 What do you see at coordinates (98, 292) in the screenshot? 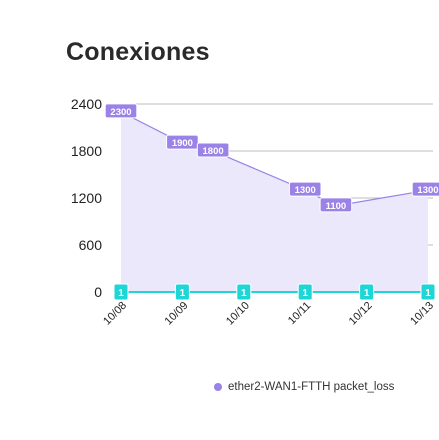
I see `y-tick-label: 0` at bounding box center [98, 292].